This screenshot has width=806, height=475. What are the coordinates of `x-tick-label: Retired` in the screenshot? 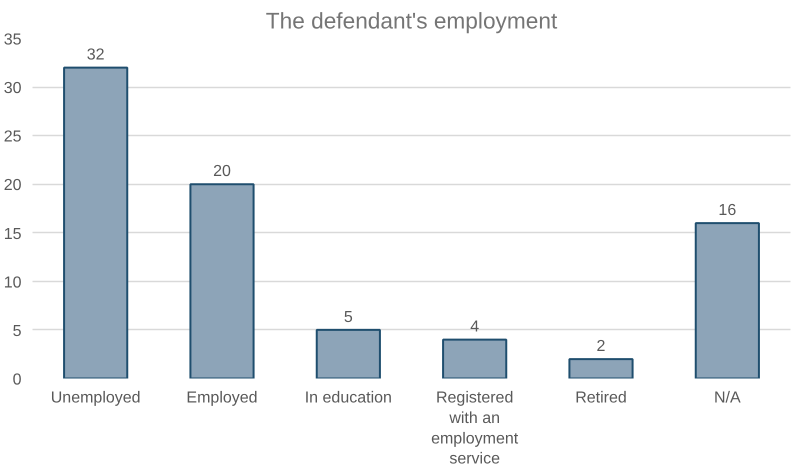 It's located at (601, 398).